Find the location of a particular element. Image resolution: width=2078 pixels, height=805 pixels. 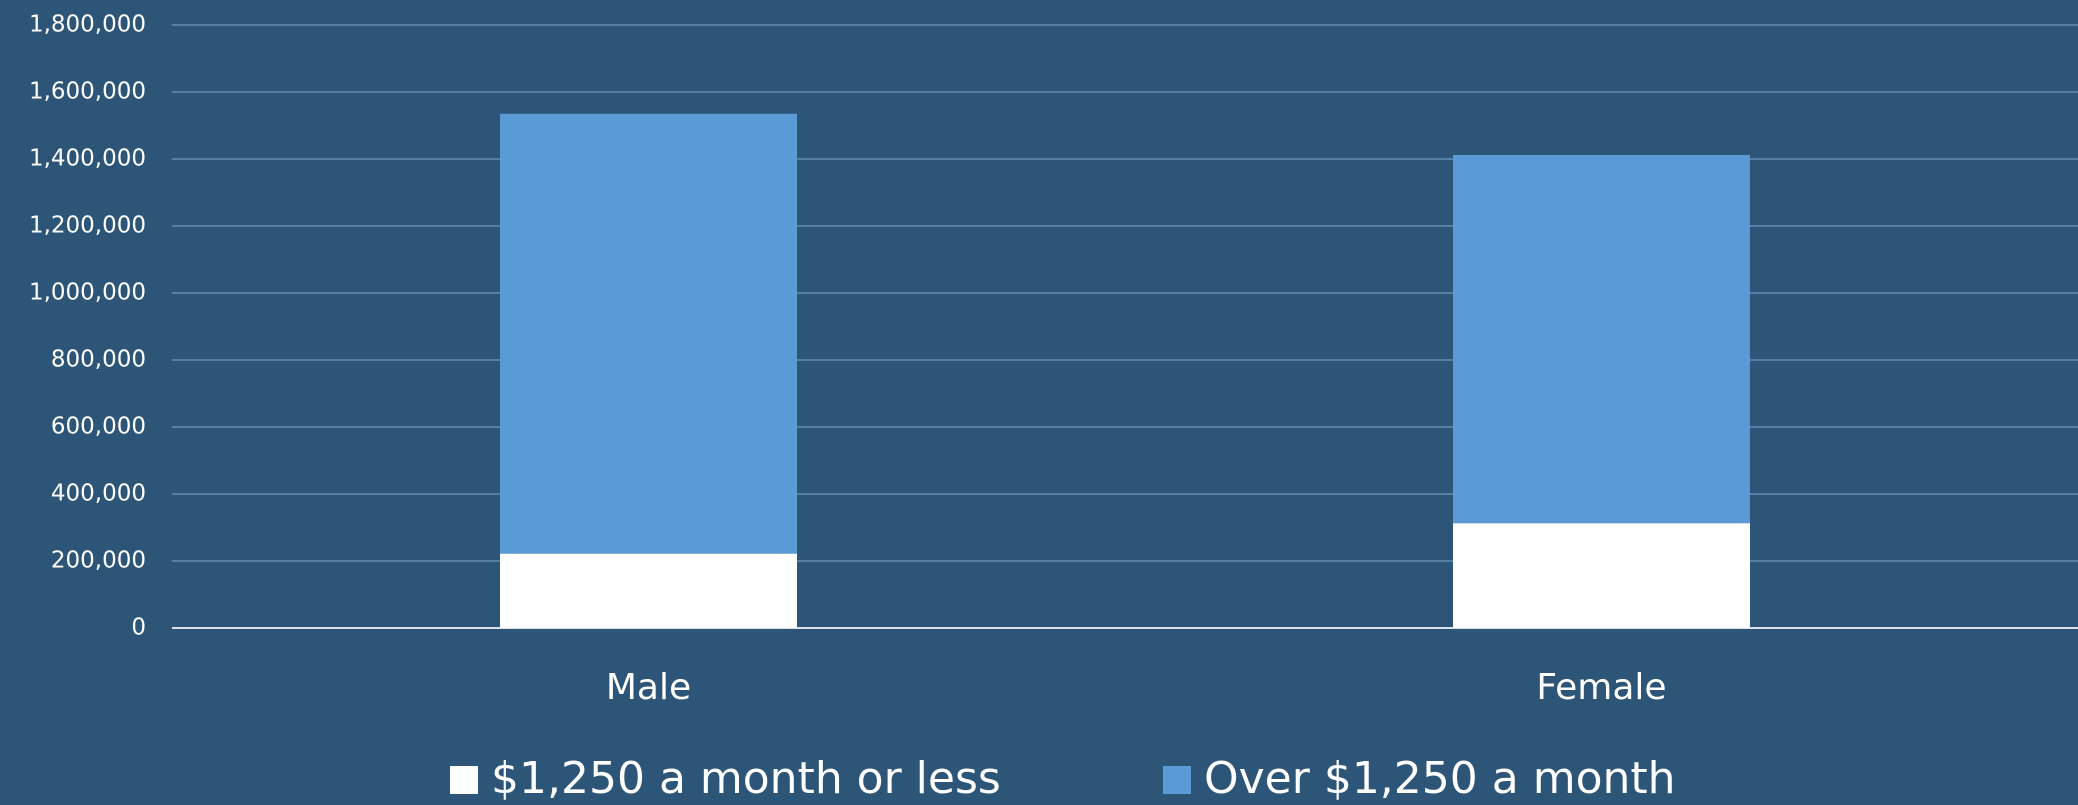

y-tick-label: 400,000 is located at coordinates (98, 494).